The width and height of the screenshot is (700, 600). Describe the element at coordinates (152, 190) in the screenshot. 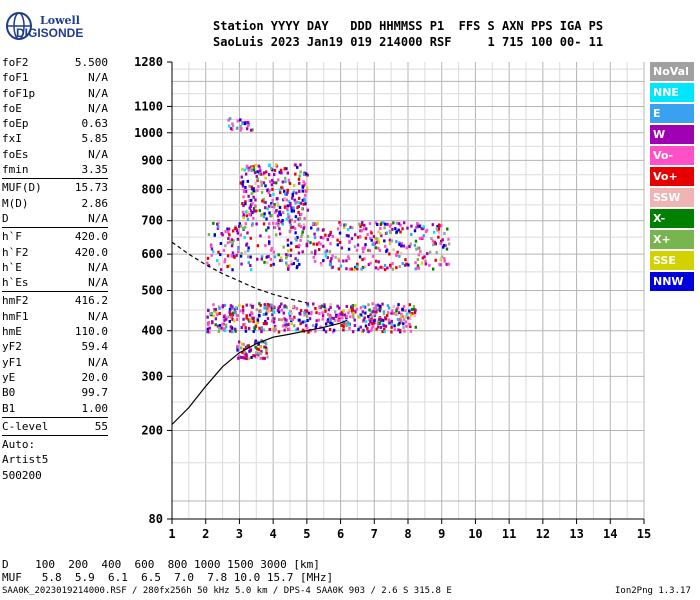

I see `y-tick-label: 800` at that location.